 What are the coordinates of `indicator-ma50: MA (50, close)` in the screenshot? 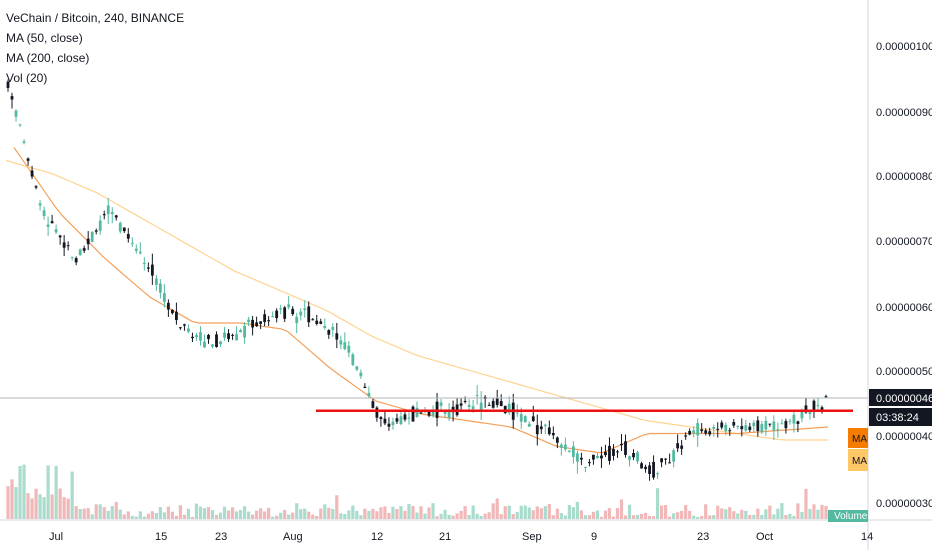 It's located at (44, 38).